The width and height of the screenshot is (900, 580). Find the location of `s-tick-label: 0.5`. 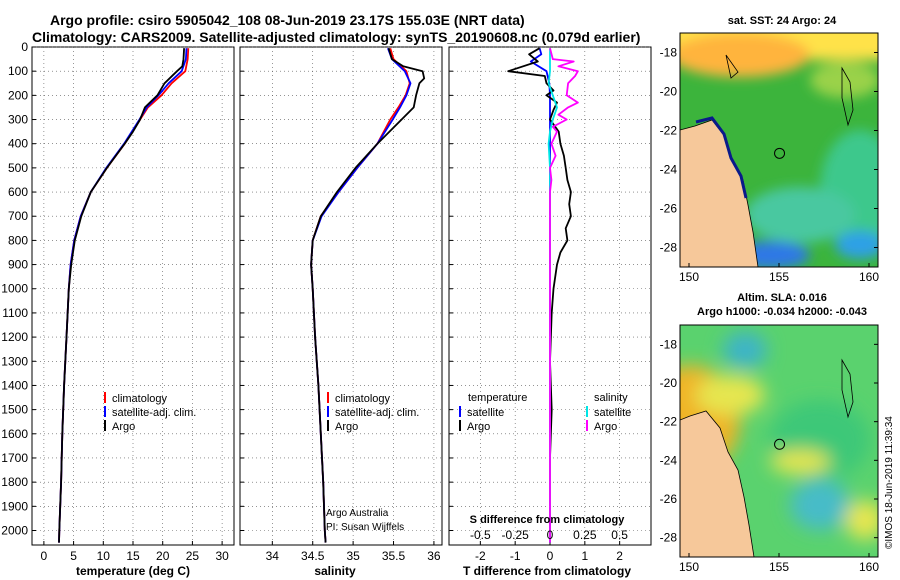

s-tick-label: 0.5 is located at coordinates (619, 535).